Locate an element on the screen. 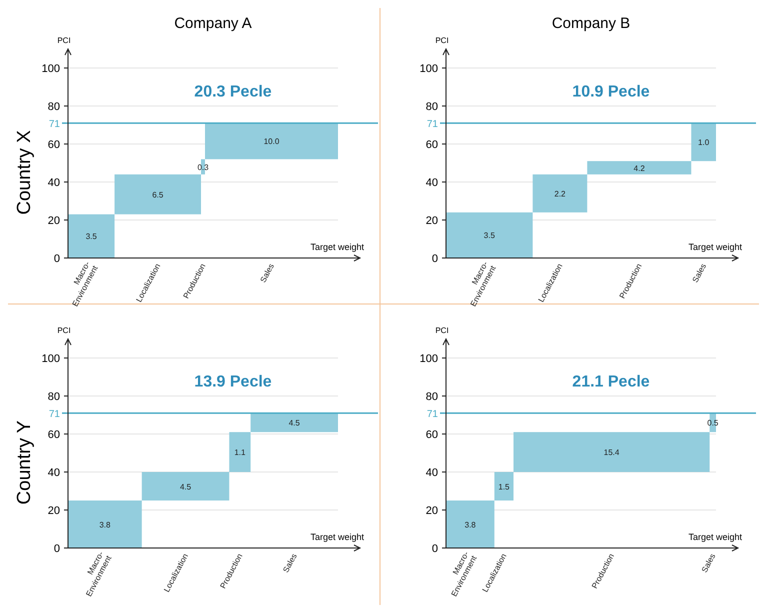 This screenshot has height=613, width=767. annotation: 10.9 Pecle is located at coordinates (611, 92).